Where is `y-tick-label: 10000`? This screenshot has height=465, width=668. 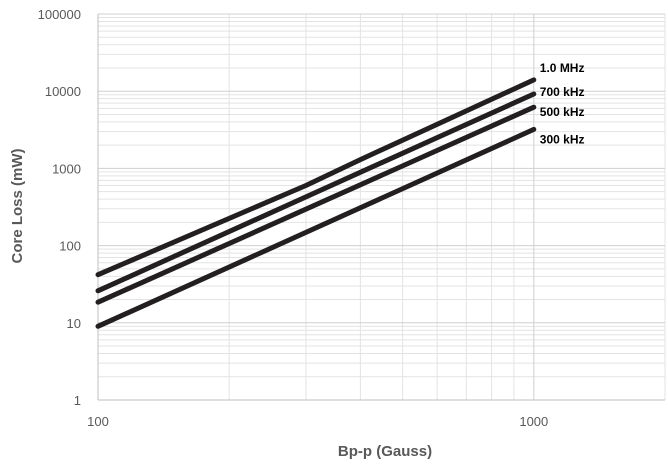 y-tick-label: 10000 is located at coordinates (63, 91).